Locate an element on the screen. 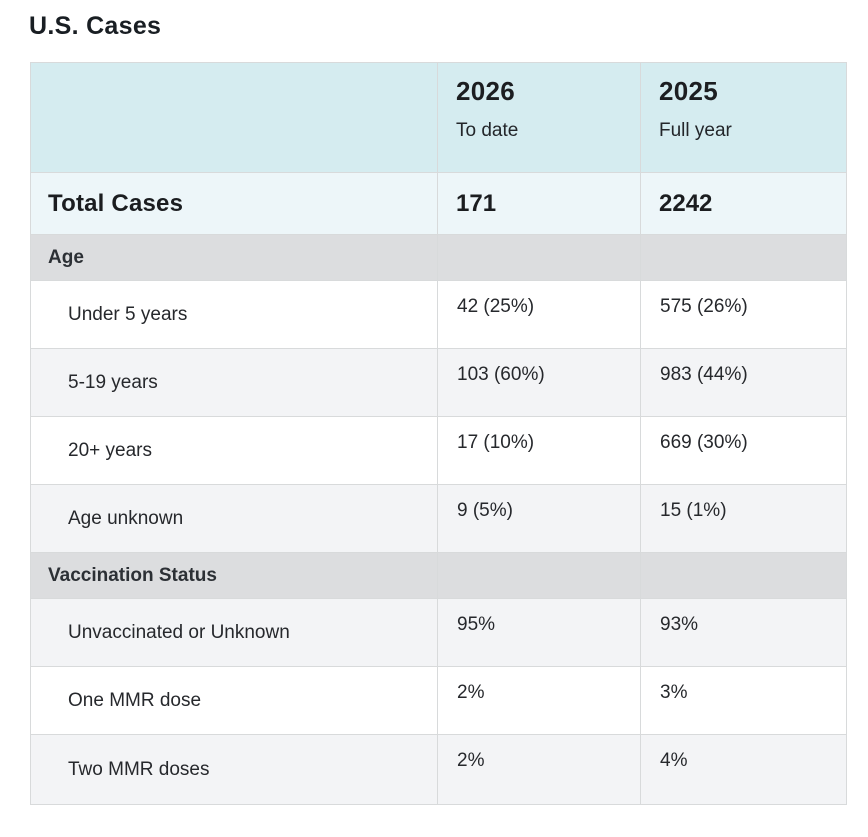 Image resolution: width=868 pixels, height=837 pixels. row-value-2025: 93% is located at coordinates (743, 632).